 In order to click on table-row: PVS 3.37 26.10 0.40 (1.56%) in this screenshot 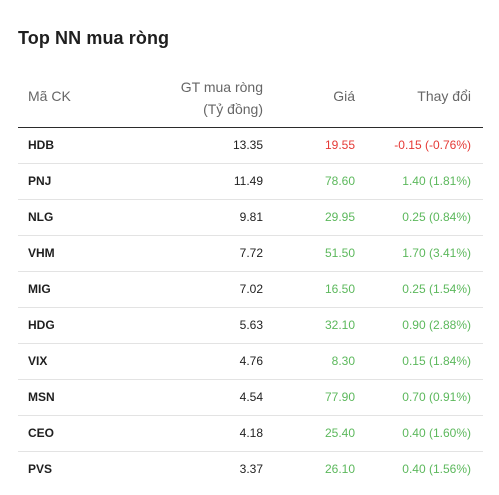, I will do `click(250, 469)`.